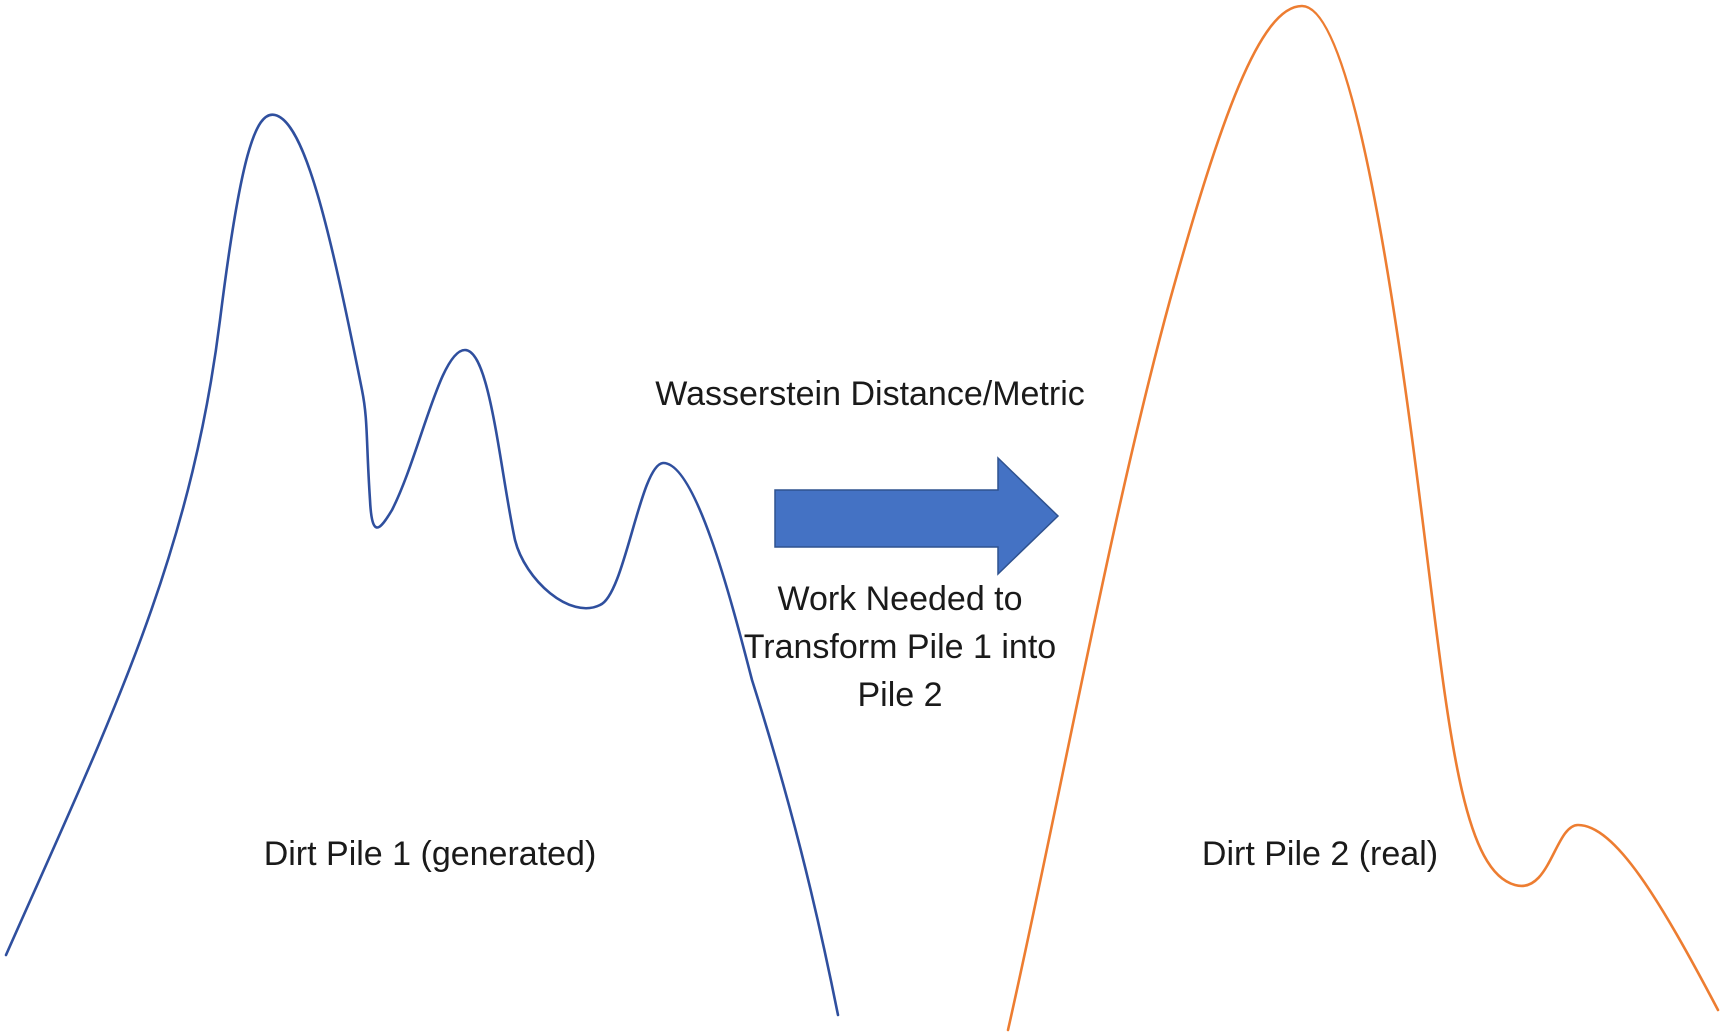 The width and height of the screenshot is (1725, 1035). What do you see at coordinates (917, 516) in the screenshot?
I see `transform-arrow-icon` at bounding box center [917, 516].